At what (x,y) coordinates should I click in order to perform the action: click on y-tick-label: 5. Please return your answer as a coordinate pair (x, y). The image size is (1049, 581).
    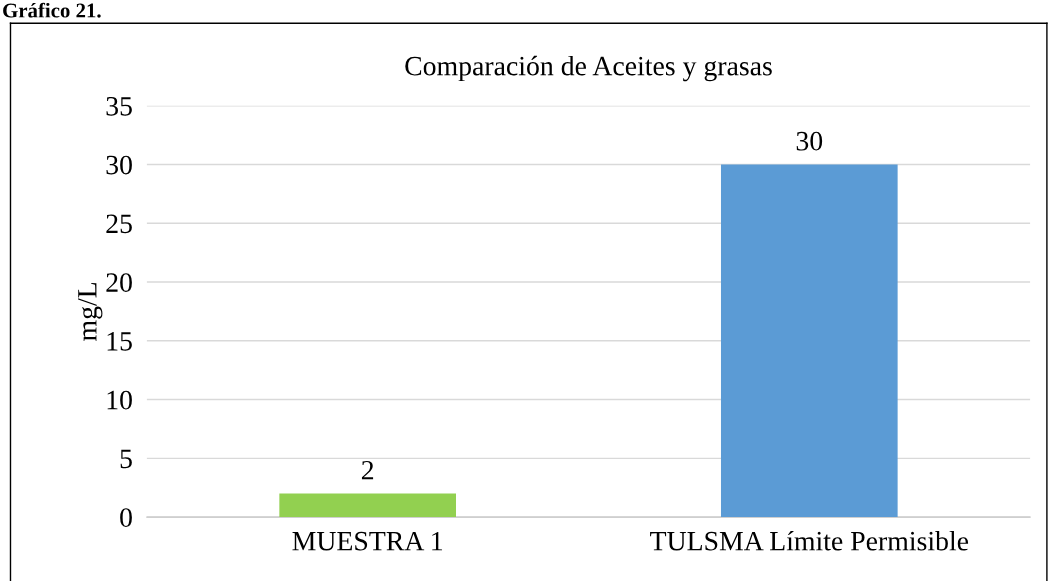
    Looking at the image, I should click on (126, 459).